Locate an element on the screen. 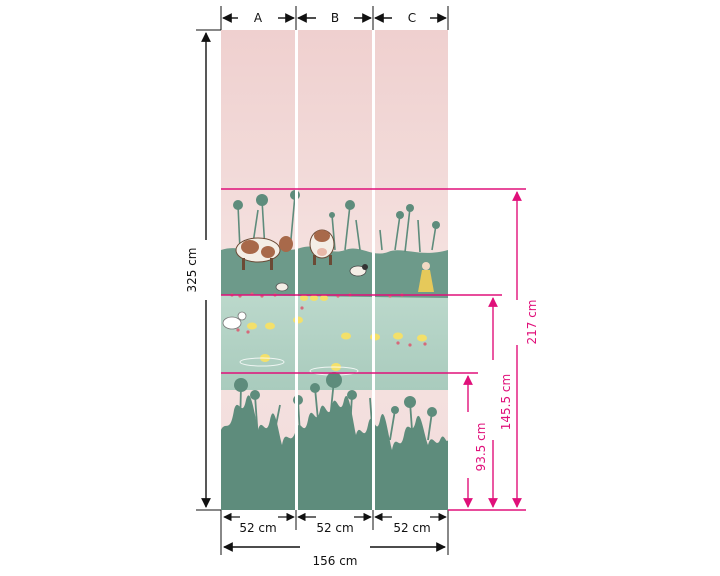 The height and width of the screenshot is (576, 720). girl-figure is located at coordinates (426, 277).